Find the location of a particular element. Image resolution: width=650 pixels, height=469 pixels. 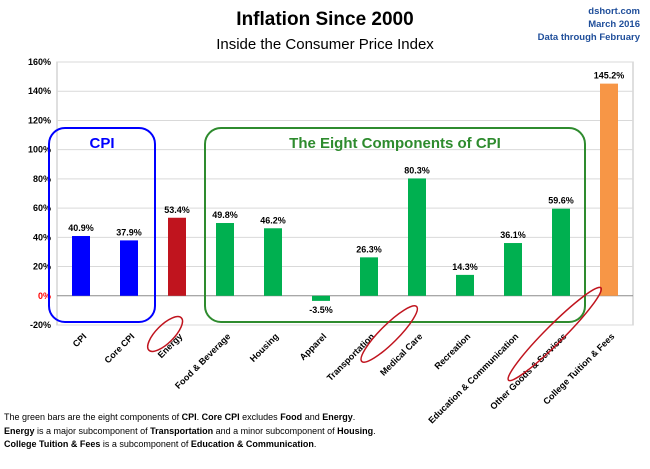

y-tick-label: 120% is located at coordinates (39, 120).